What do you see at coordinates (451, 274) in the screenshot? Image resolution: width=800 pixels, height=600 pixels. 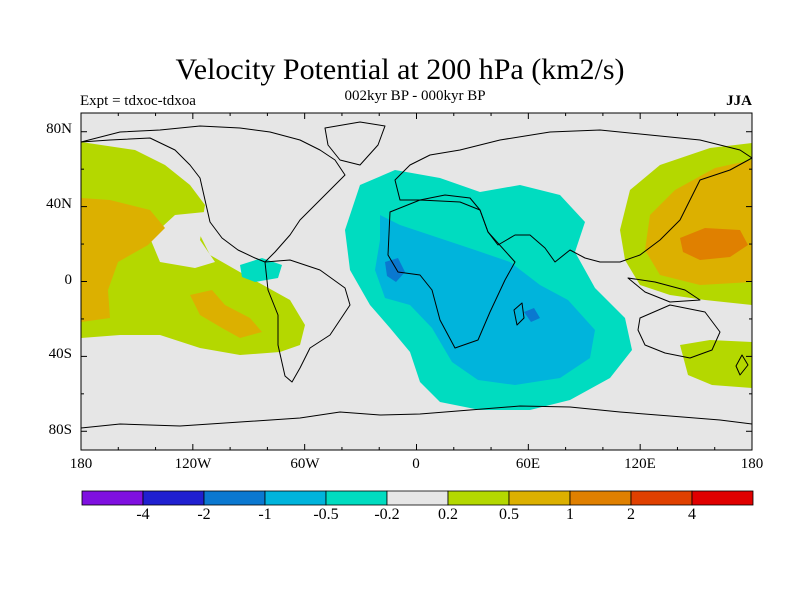 I see `coast-africa` at bounding box center [451, 274].